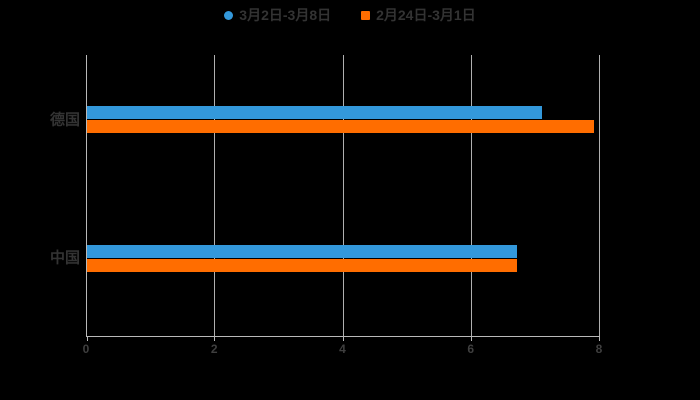 The width and height of the screenshot is (700, 400). I want to click on legend-square-marker-icon, so click(366, 15).